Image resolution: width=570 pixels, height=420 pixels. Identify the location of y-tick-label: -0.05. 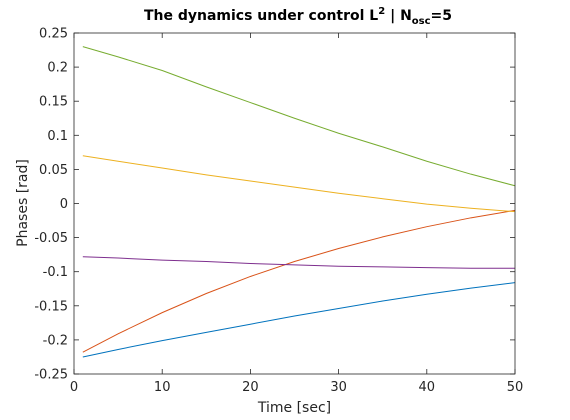
(51, 238).